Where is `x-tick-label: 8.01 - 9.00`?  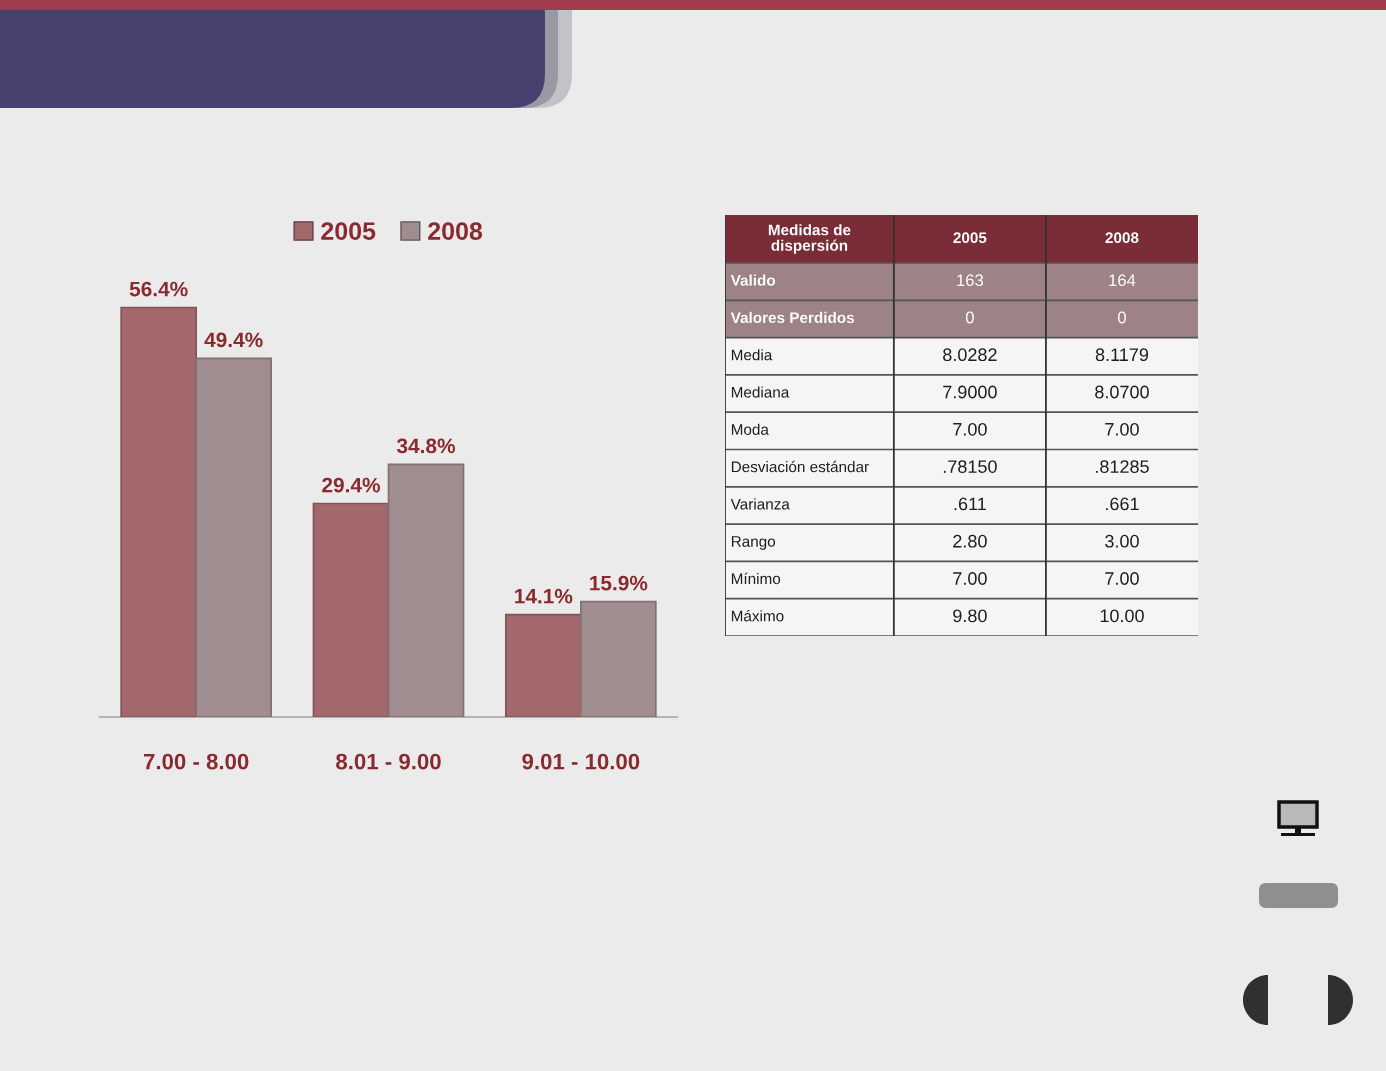
x-tick-label: 8.01 - 9.00 is located at coordinates (388, 761).